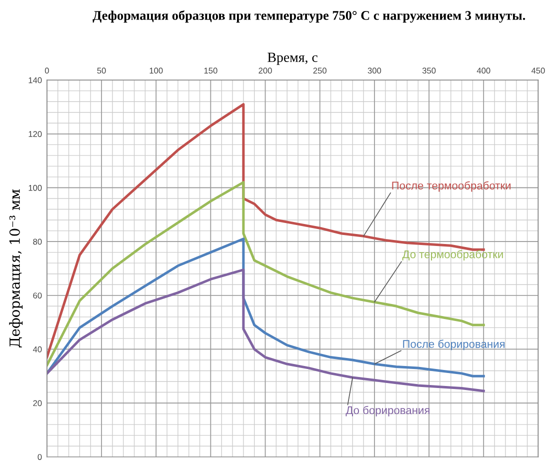 The image size is (552, 471). Describe the element at coordinates (37, 241) in the screenshot. I see `y-tick-label: 80` at that location.